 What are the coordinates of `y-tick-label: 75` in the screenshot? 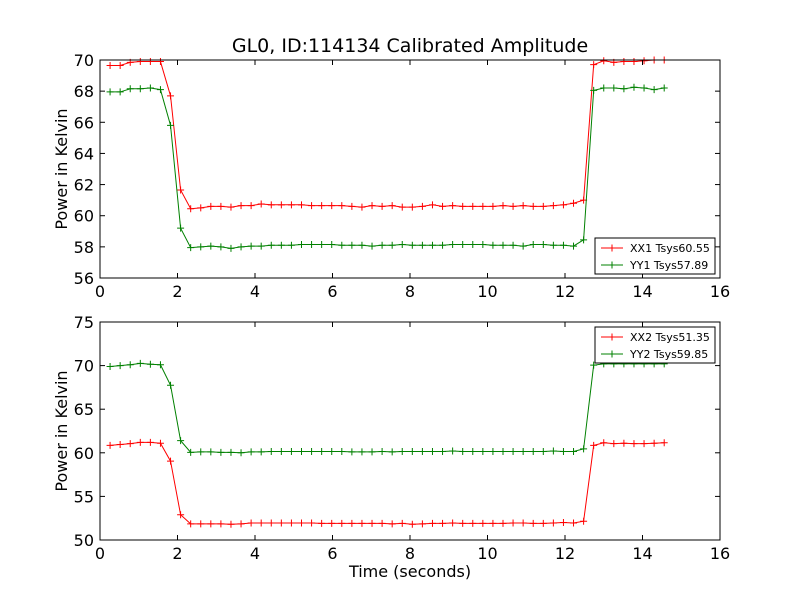 It's located at (84, 322).